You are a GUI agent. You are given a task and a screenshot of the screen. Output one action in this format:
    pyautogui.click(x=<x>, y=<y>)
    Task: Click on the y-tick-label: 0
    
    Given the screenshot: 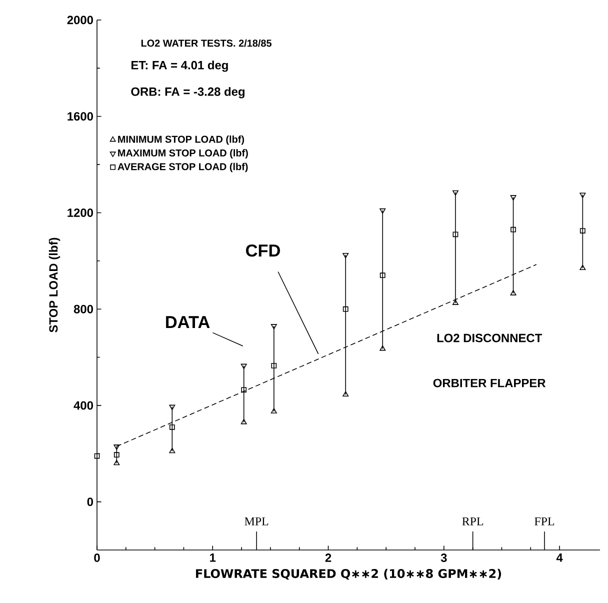 What is the action you would take?
    pyautogui.click(x=90, y=502)
    